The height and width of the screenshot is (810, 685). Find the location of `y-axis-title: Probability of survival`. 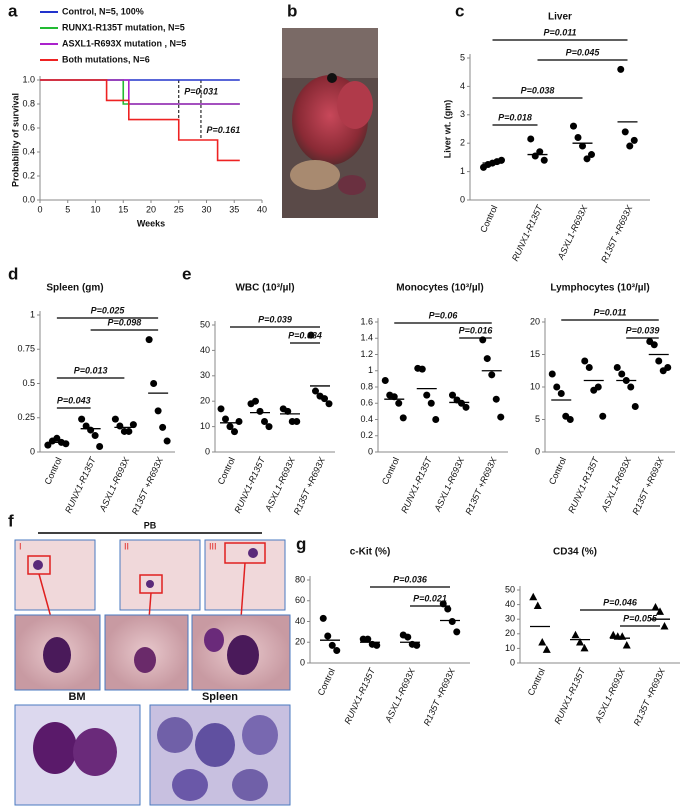

y-axis-title: Probability of survival is located at coordinates (15, 140).